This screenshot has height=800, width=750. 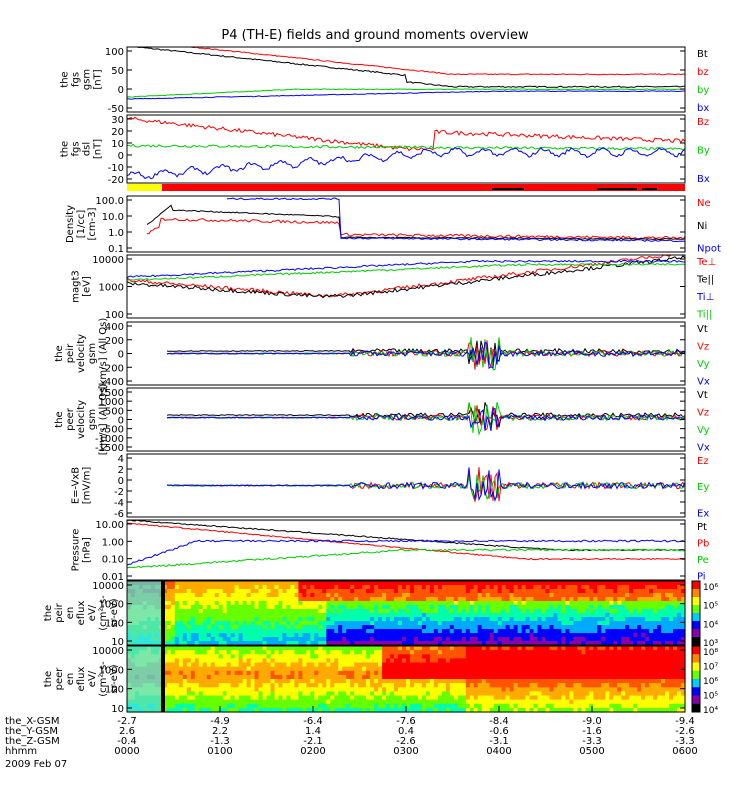 I want to click on colorbar-elec_spec, so click(x=696, y=679).